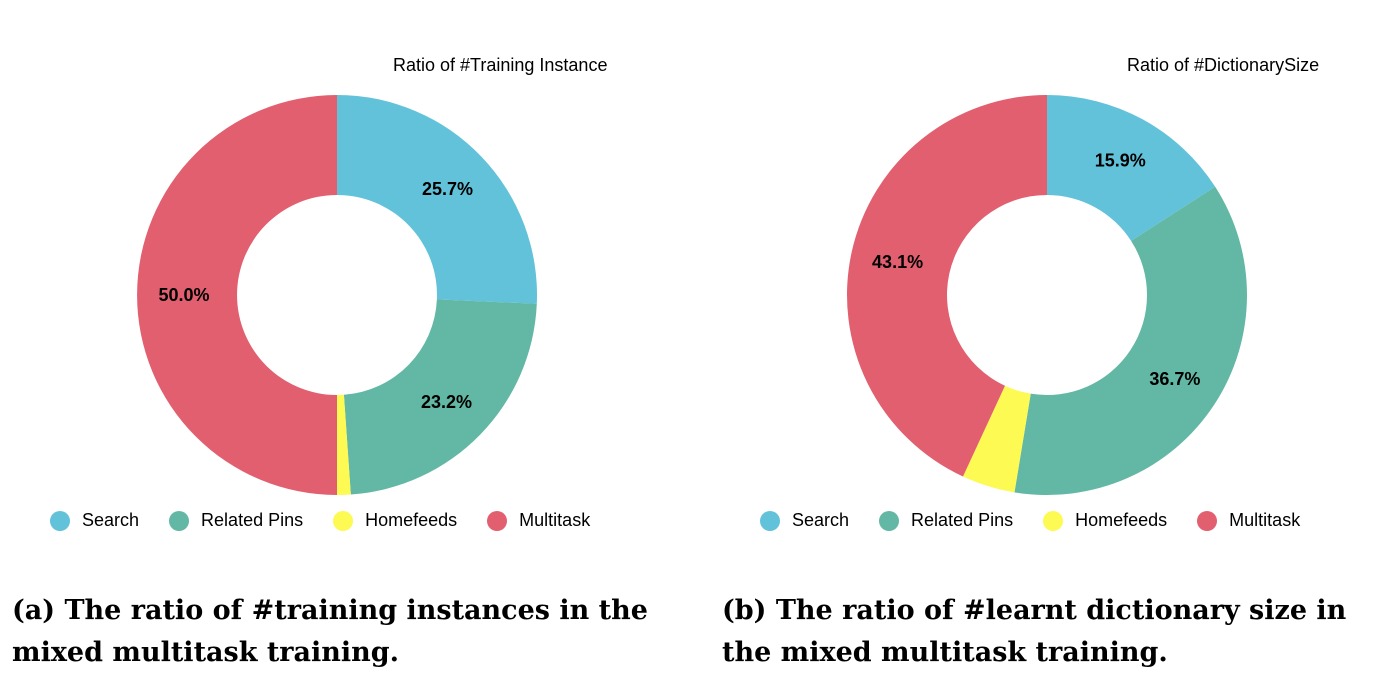 The height and width of the screenshot is (686, 1388). I want to click on slice-value-label: 43.1%, so click(897, 262).